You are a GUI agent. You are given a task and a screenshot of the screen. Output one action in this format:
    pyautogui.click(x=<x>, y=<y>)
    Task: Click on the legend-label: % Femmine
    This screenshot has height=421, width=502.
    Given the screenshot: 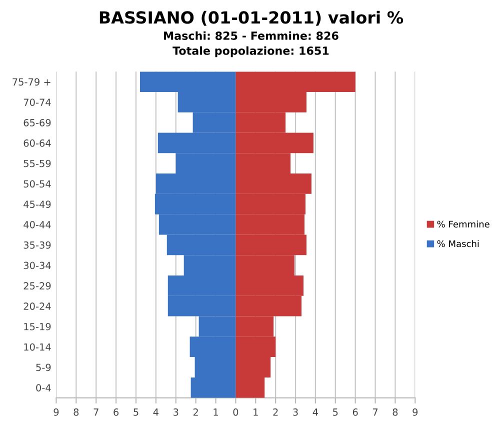 What is the action you would take?
    pyautogui.click(x=463, y=224)
    